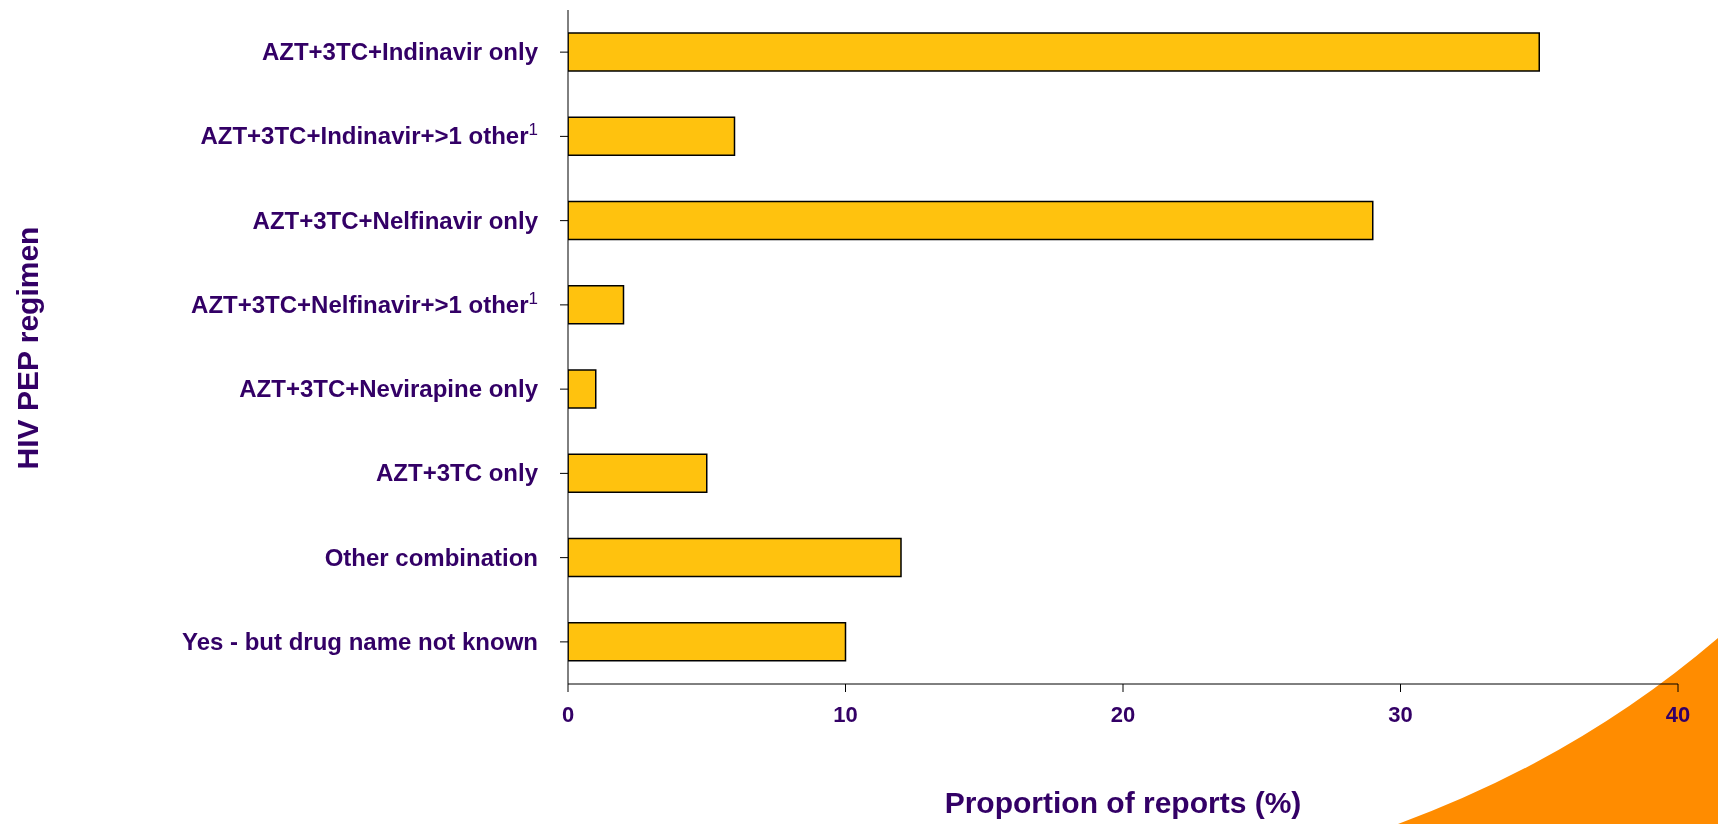  What do you see at coordinates (389, 389) in the screenshot?
I see `y-tick-label: AZT+3TC+Nevirapine only` at bounding box center [389, 389].